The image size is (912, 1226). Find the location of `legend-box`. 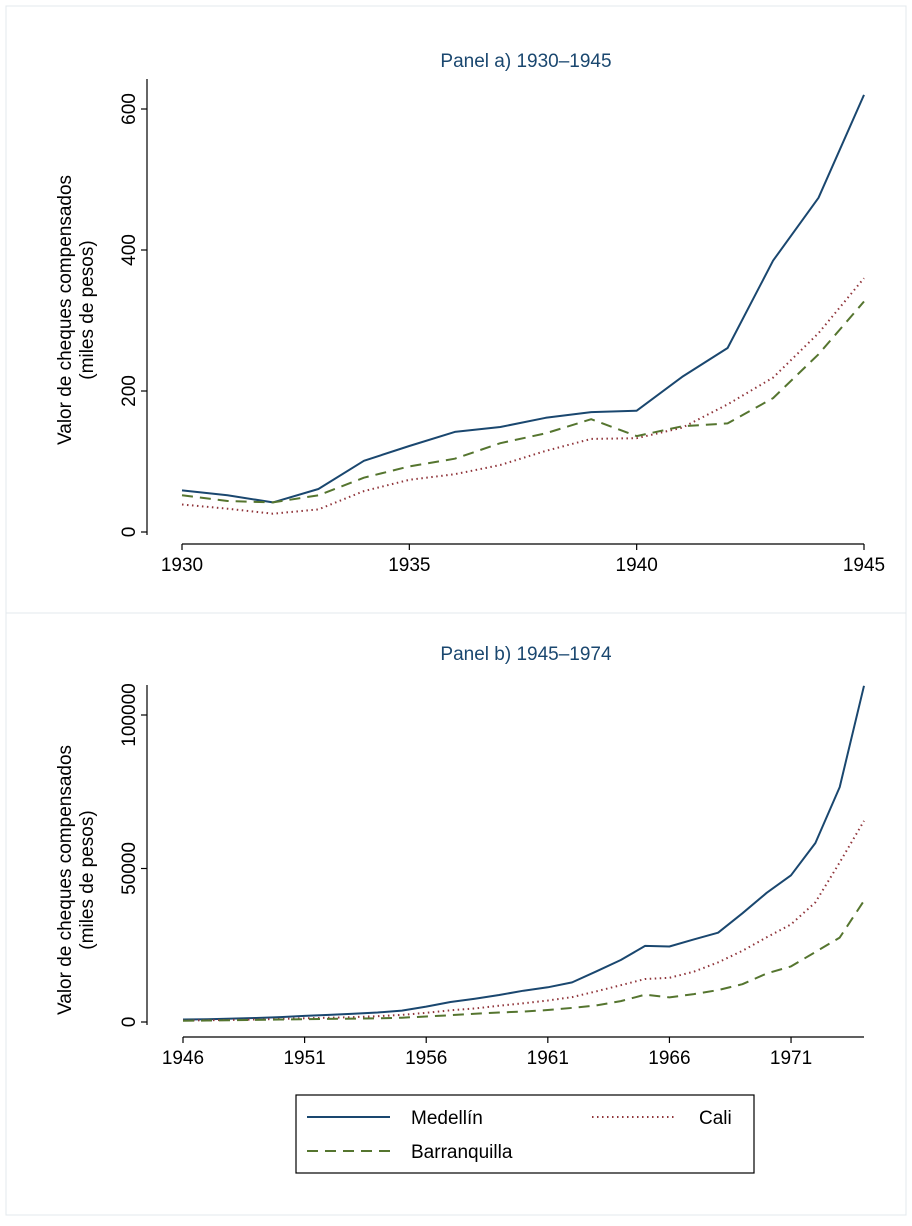

legend-box is located at coordinates (525, 1134).